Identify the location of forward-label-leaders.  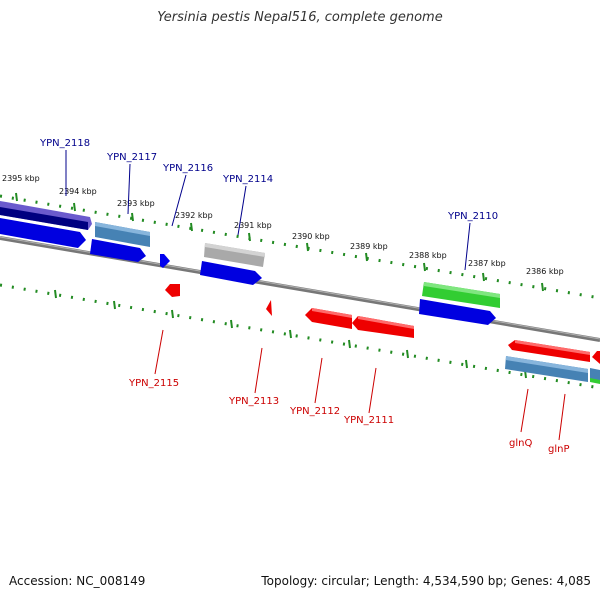
(268, 210).